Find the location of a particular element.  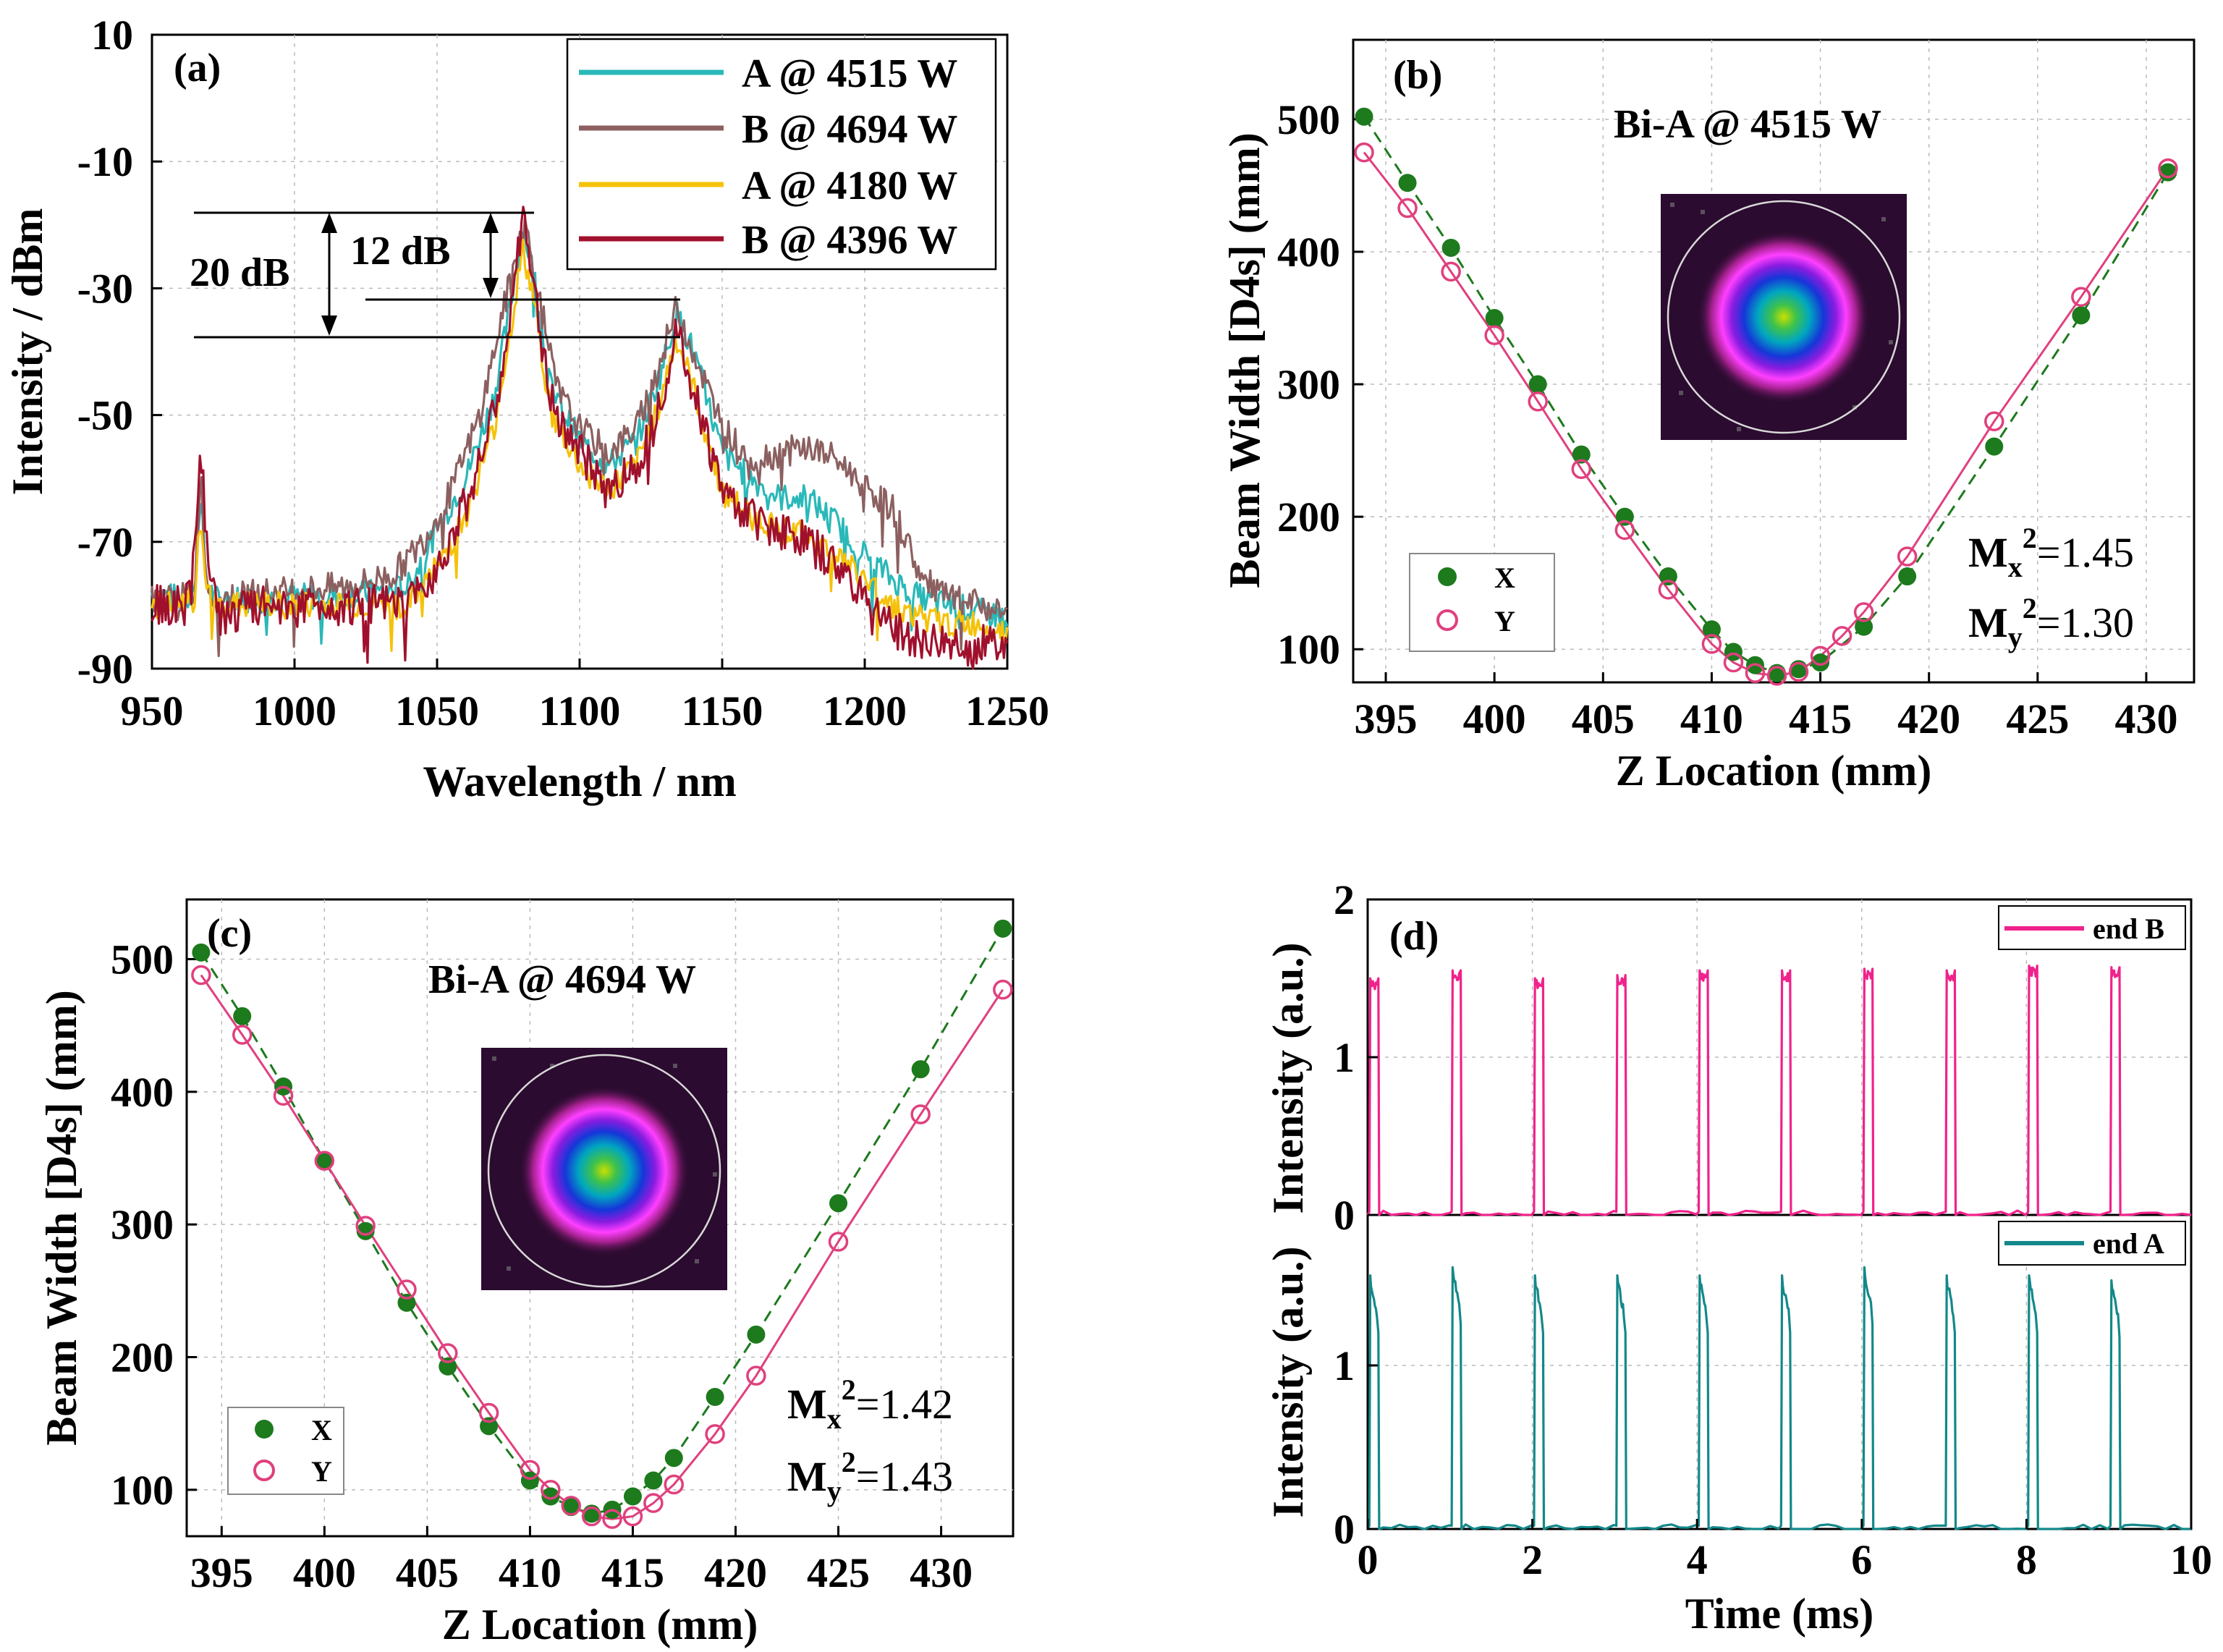

panel-c-xlabel: Z Location (mm) is located at coordinates (600, 1624).